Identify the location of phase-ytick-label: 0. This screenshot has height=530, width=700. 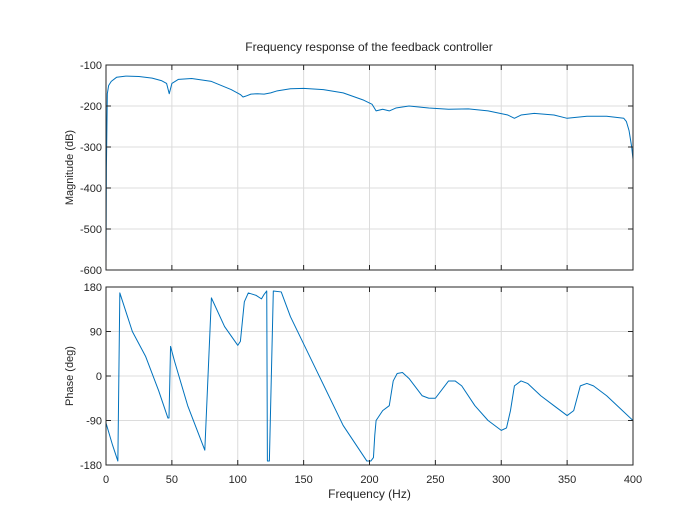
(99, 377).